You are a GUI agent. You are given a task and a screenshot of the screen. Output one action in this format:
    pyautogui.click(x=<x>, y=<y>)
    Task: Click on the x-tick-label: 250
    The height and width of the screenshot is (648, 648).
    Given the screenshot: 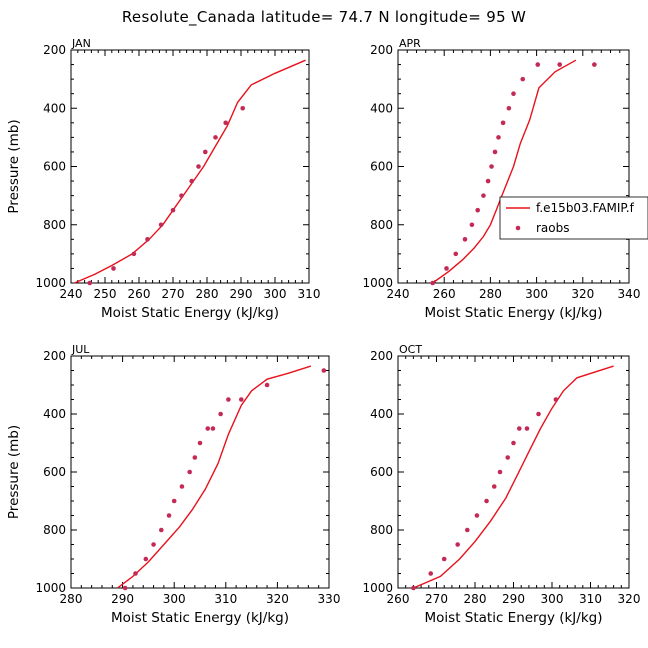 What is the action you would take?
    pyautogui.click(x=105, y=294)
    